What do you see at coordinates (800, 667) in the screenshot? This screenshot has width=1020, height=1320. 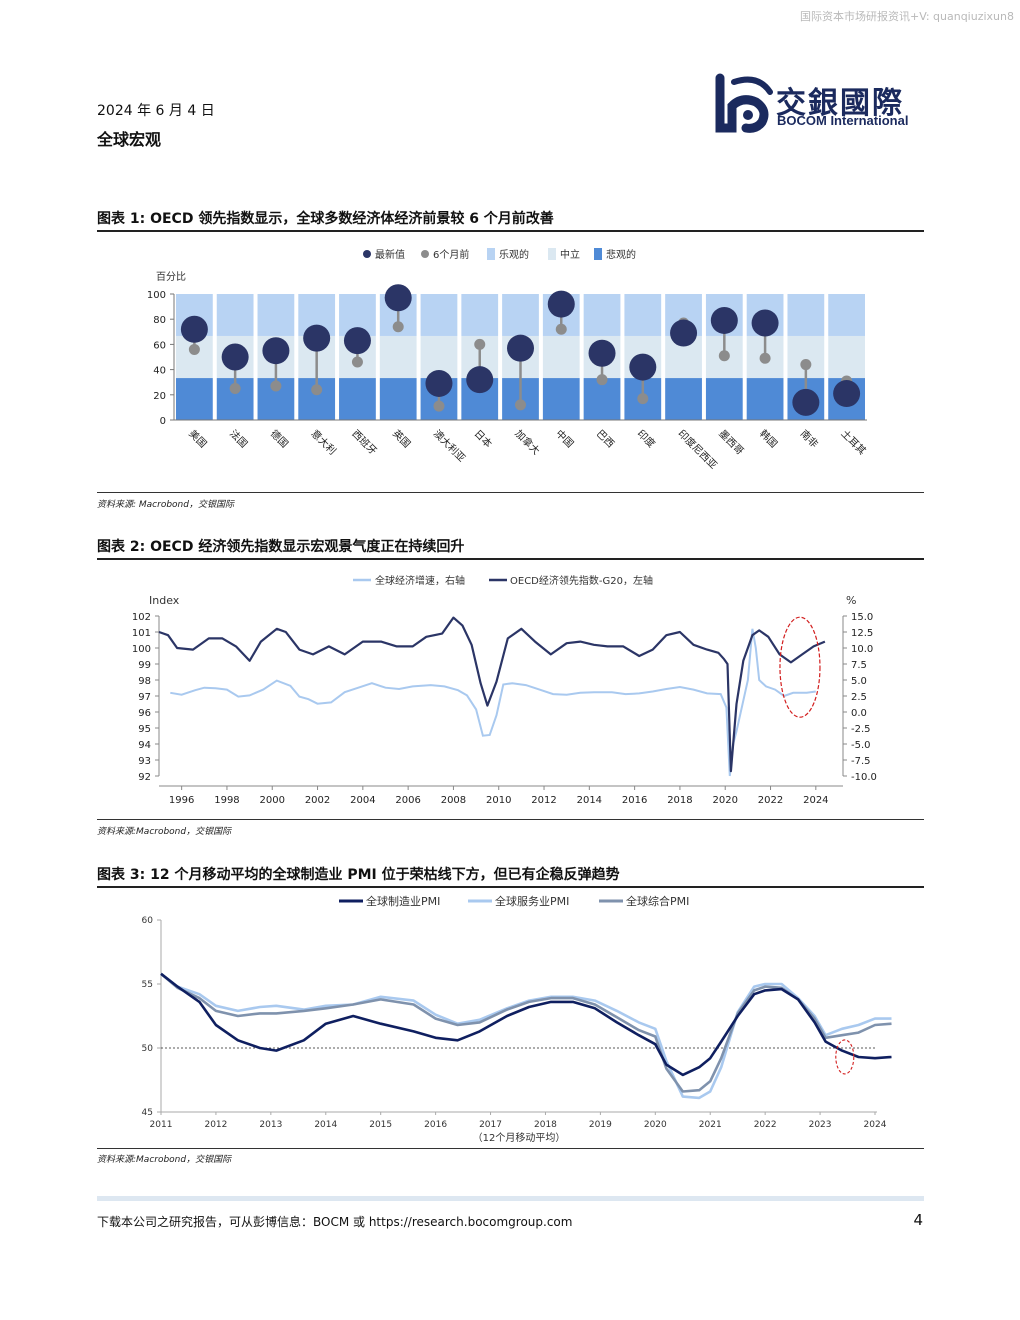 I see `highlight-ellipse` at bounding box center [800, 667].